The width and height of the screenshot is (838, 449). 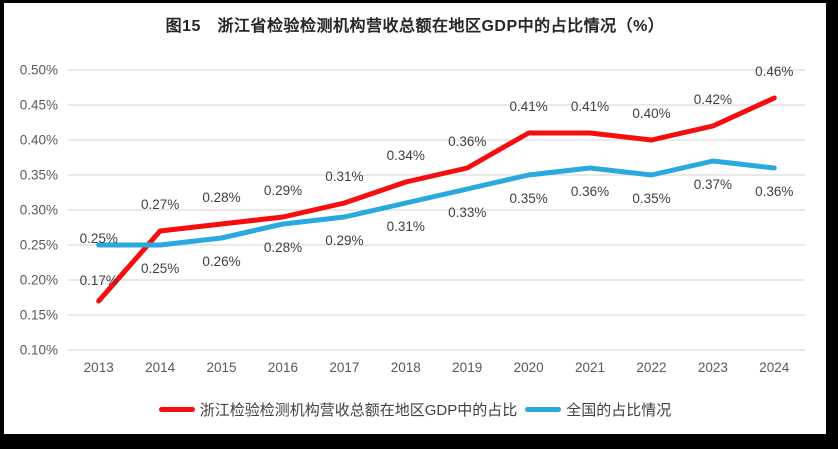 What do you see at coordinates (39, 350) in the screenshot?
I see `y-axis-tick-label: 0.10%` at bounding box center [39, 350].